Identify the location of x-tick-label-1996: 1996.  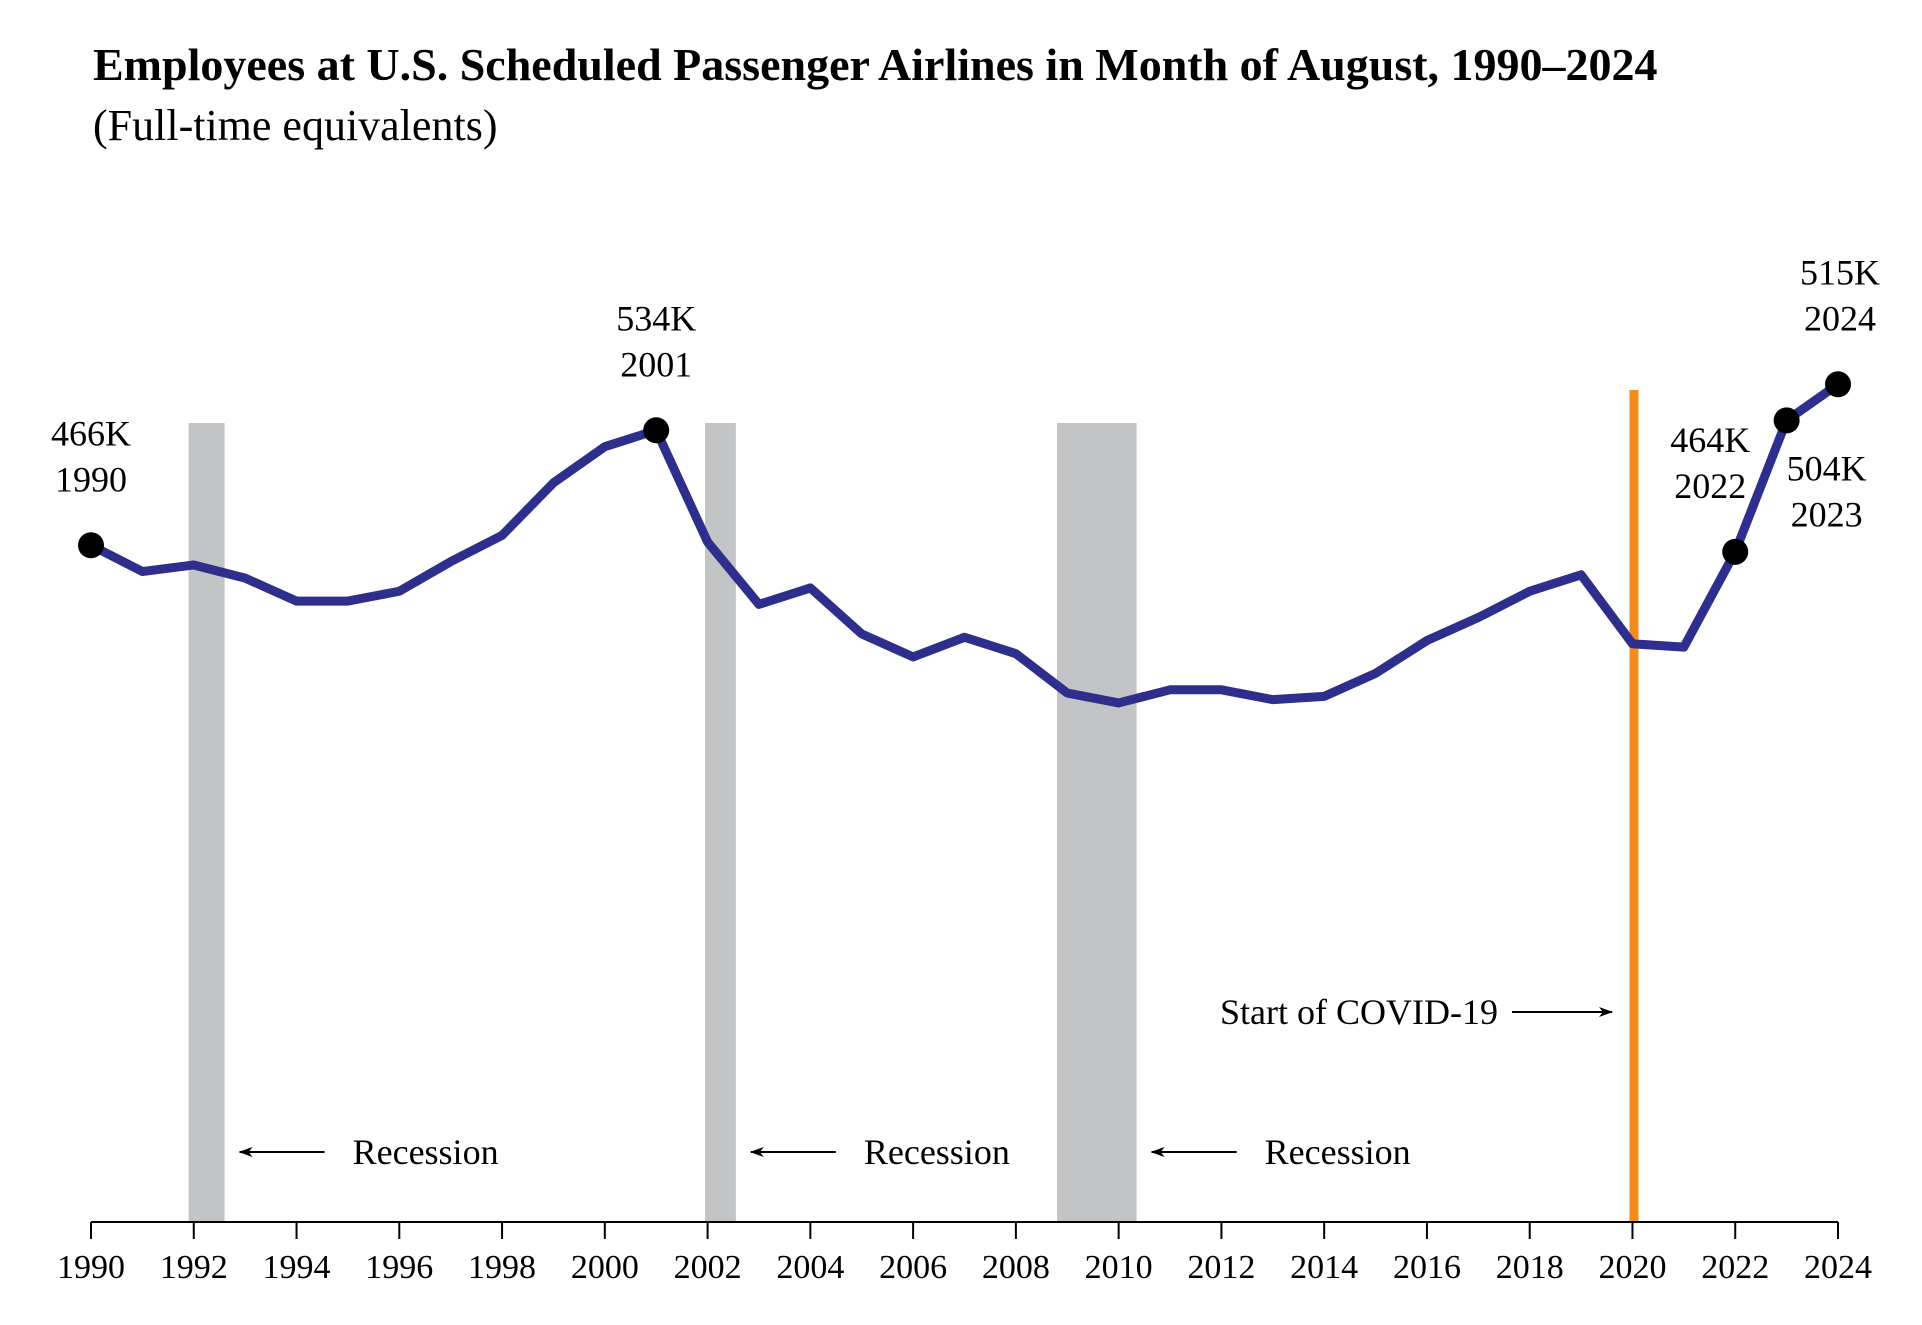
(399, 1267).